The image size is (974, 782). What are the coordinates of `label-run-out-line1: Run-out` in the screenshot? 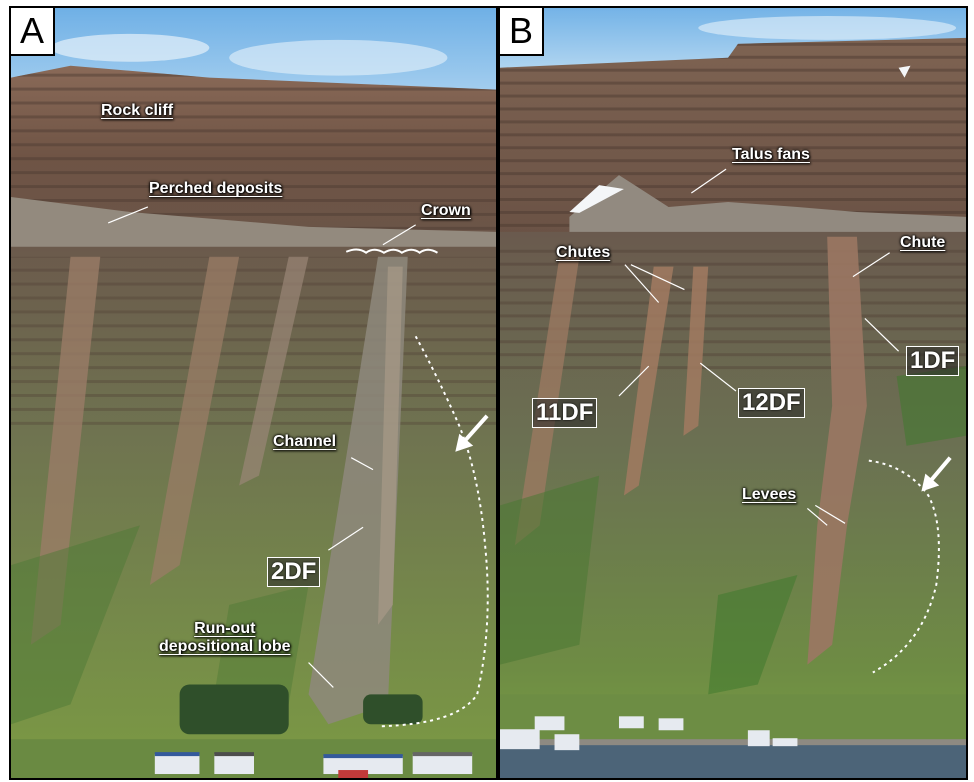 It's located at (225, 628).